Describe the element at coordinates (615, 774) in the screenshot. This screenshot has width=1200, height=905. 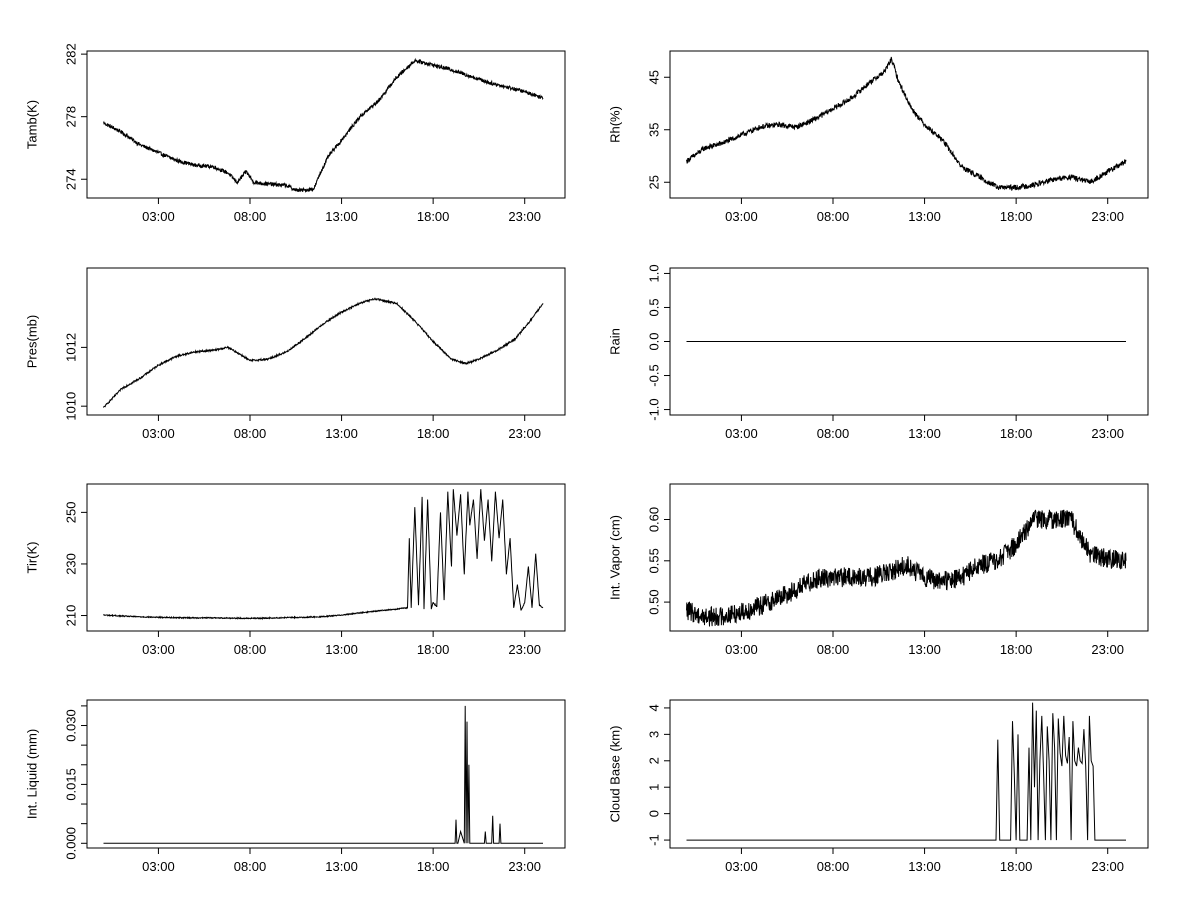
I see `y-axis-title-cloudbase: Cloud Base (km)` at that location.